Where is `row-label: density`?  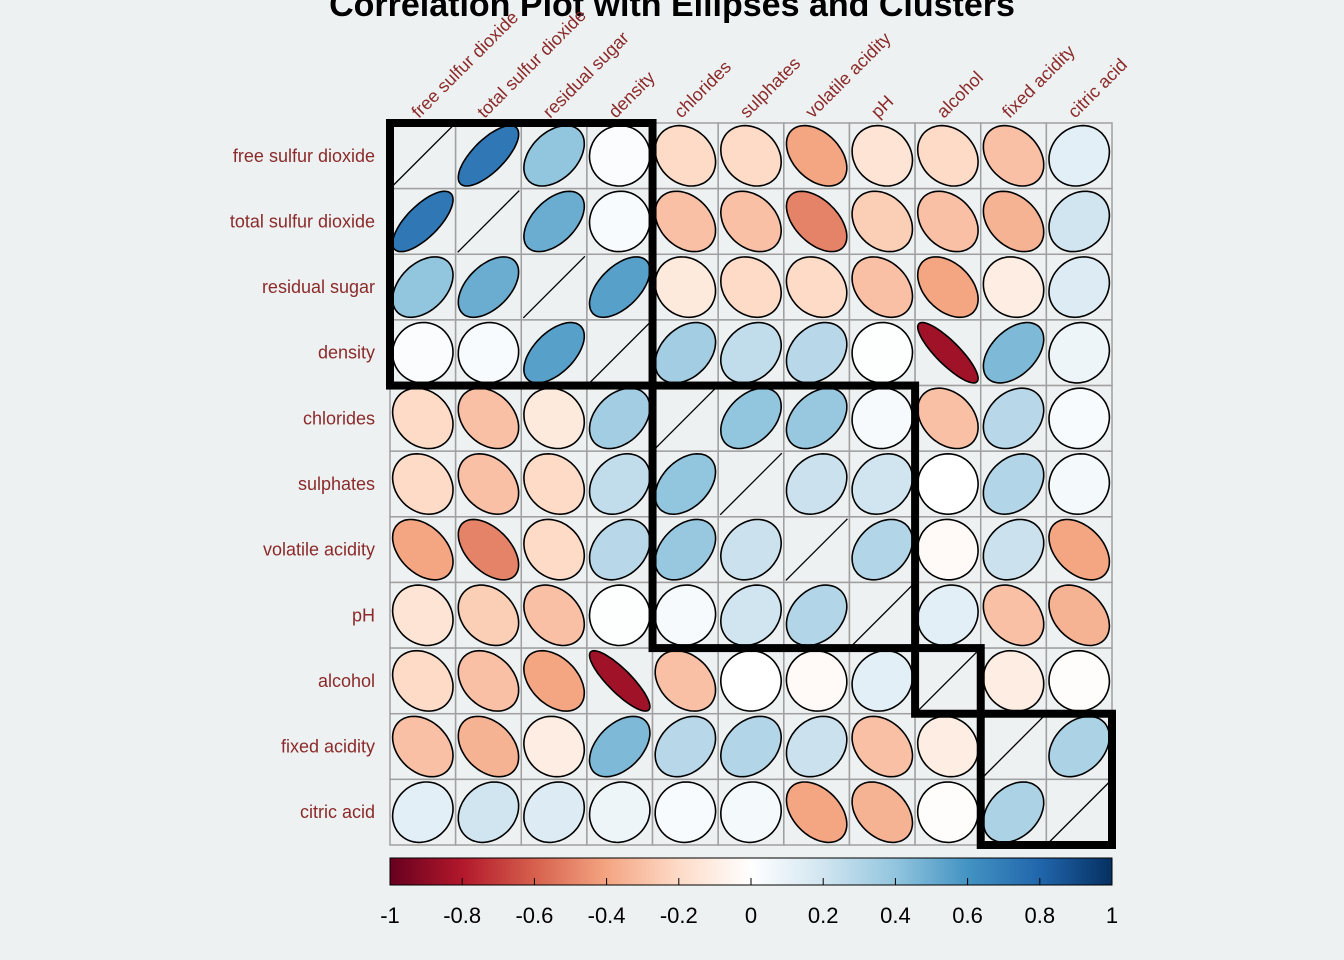
row-label: density is located at coordinates (346, 353).